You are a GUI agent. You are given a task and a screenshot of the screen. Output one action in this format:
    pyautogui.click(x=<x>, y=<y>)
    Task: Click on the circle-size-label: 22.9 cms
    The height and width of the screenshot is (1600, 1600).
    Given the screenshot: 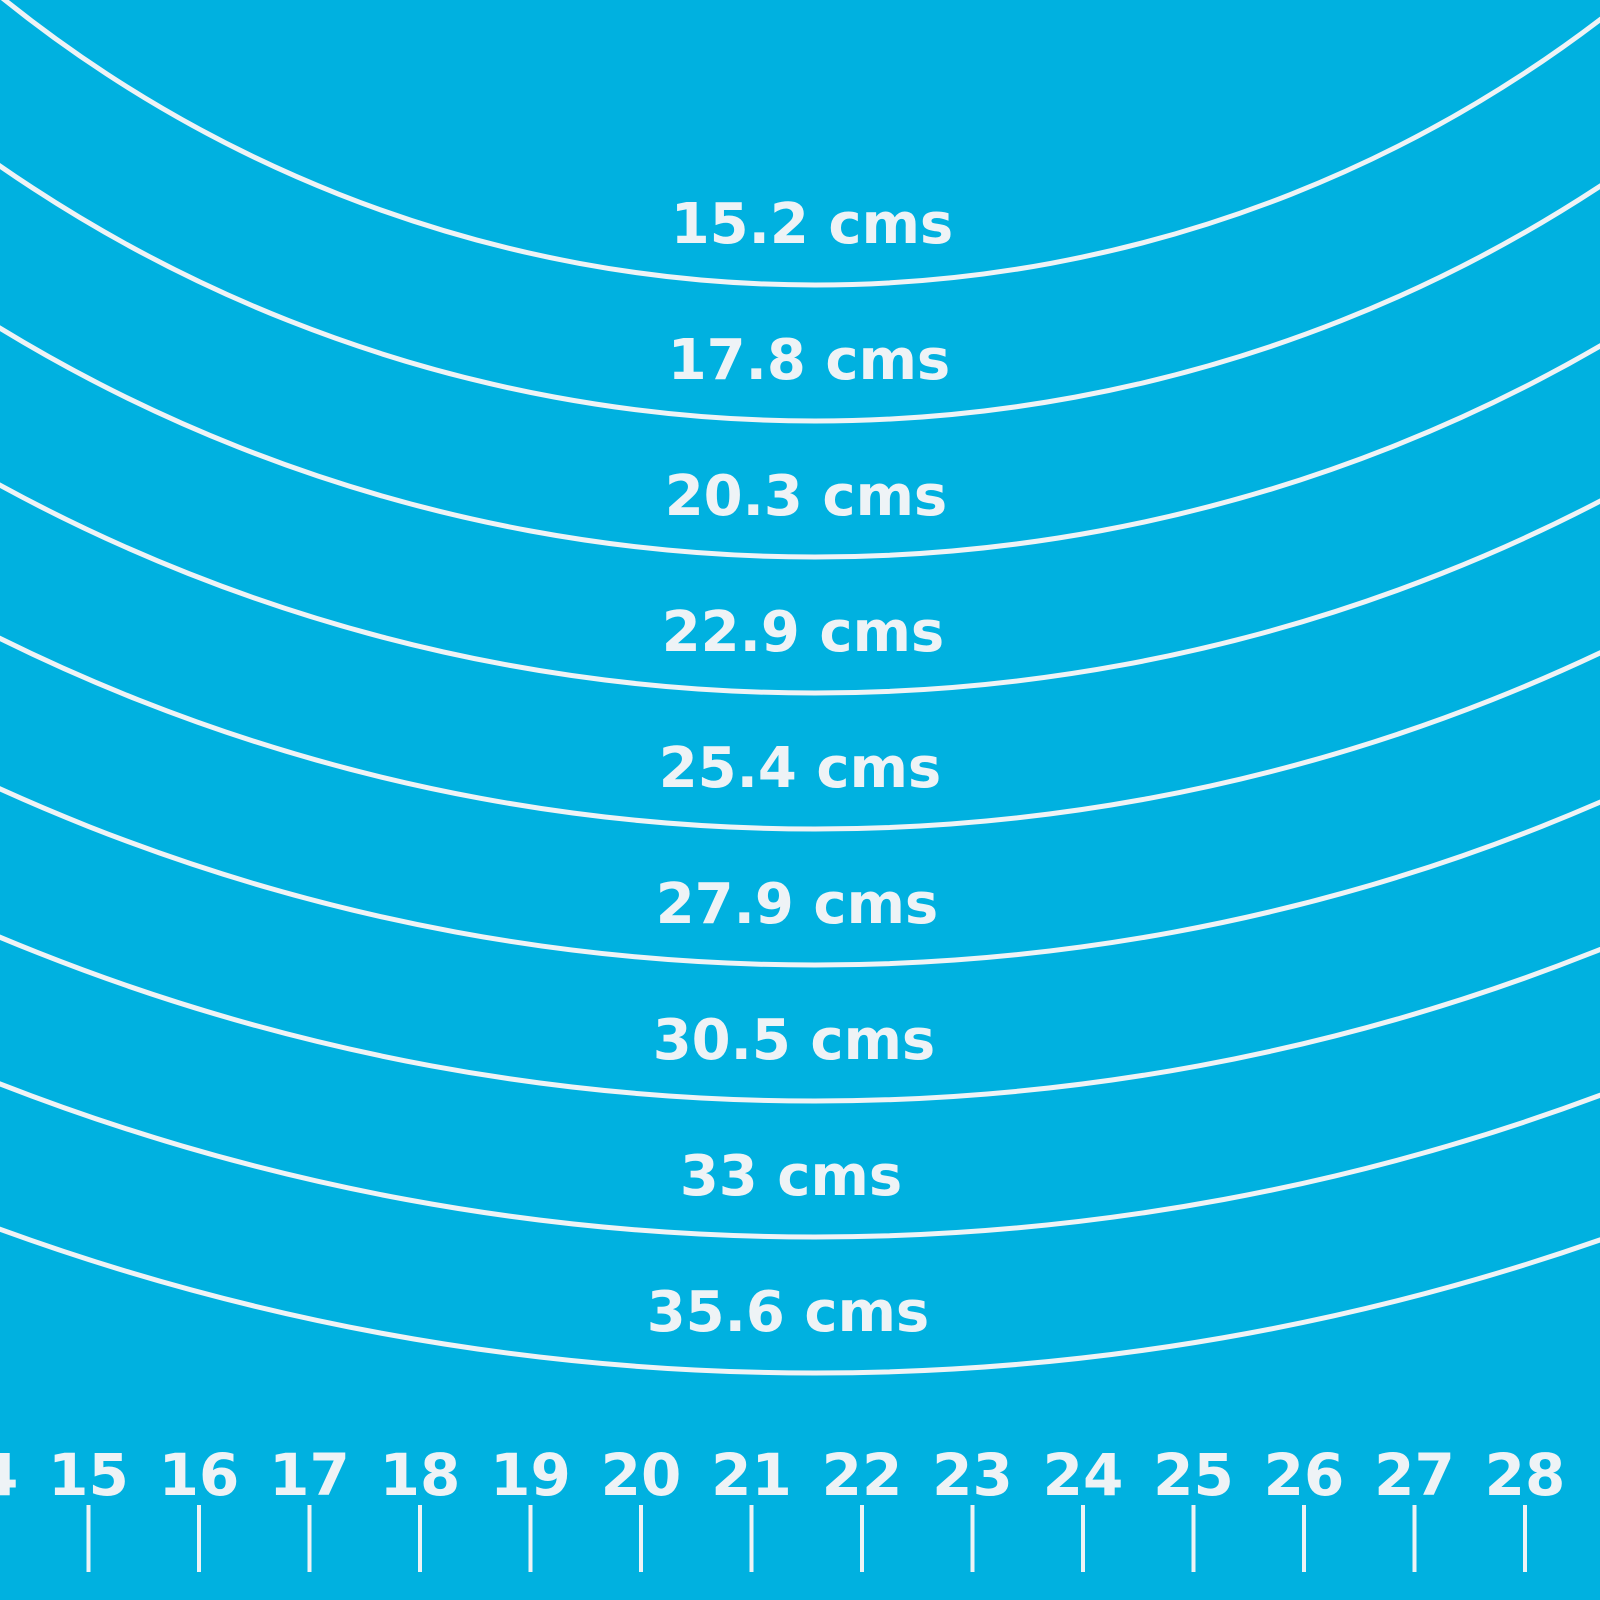 What is the action you would take?
    pyautogui.click(x=803, y=632)
    